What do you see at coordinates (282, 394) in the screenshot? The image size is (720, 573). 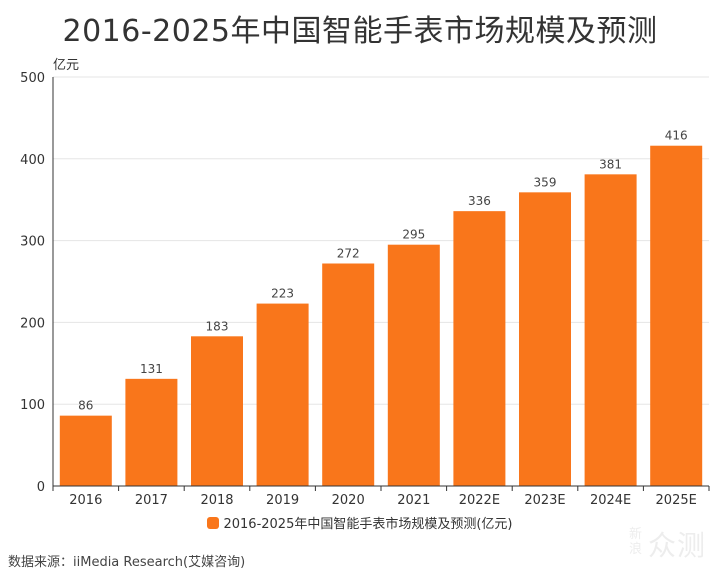 I see `bar-2019` at bounding box center [282, 394].